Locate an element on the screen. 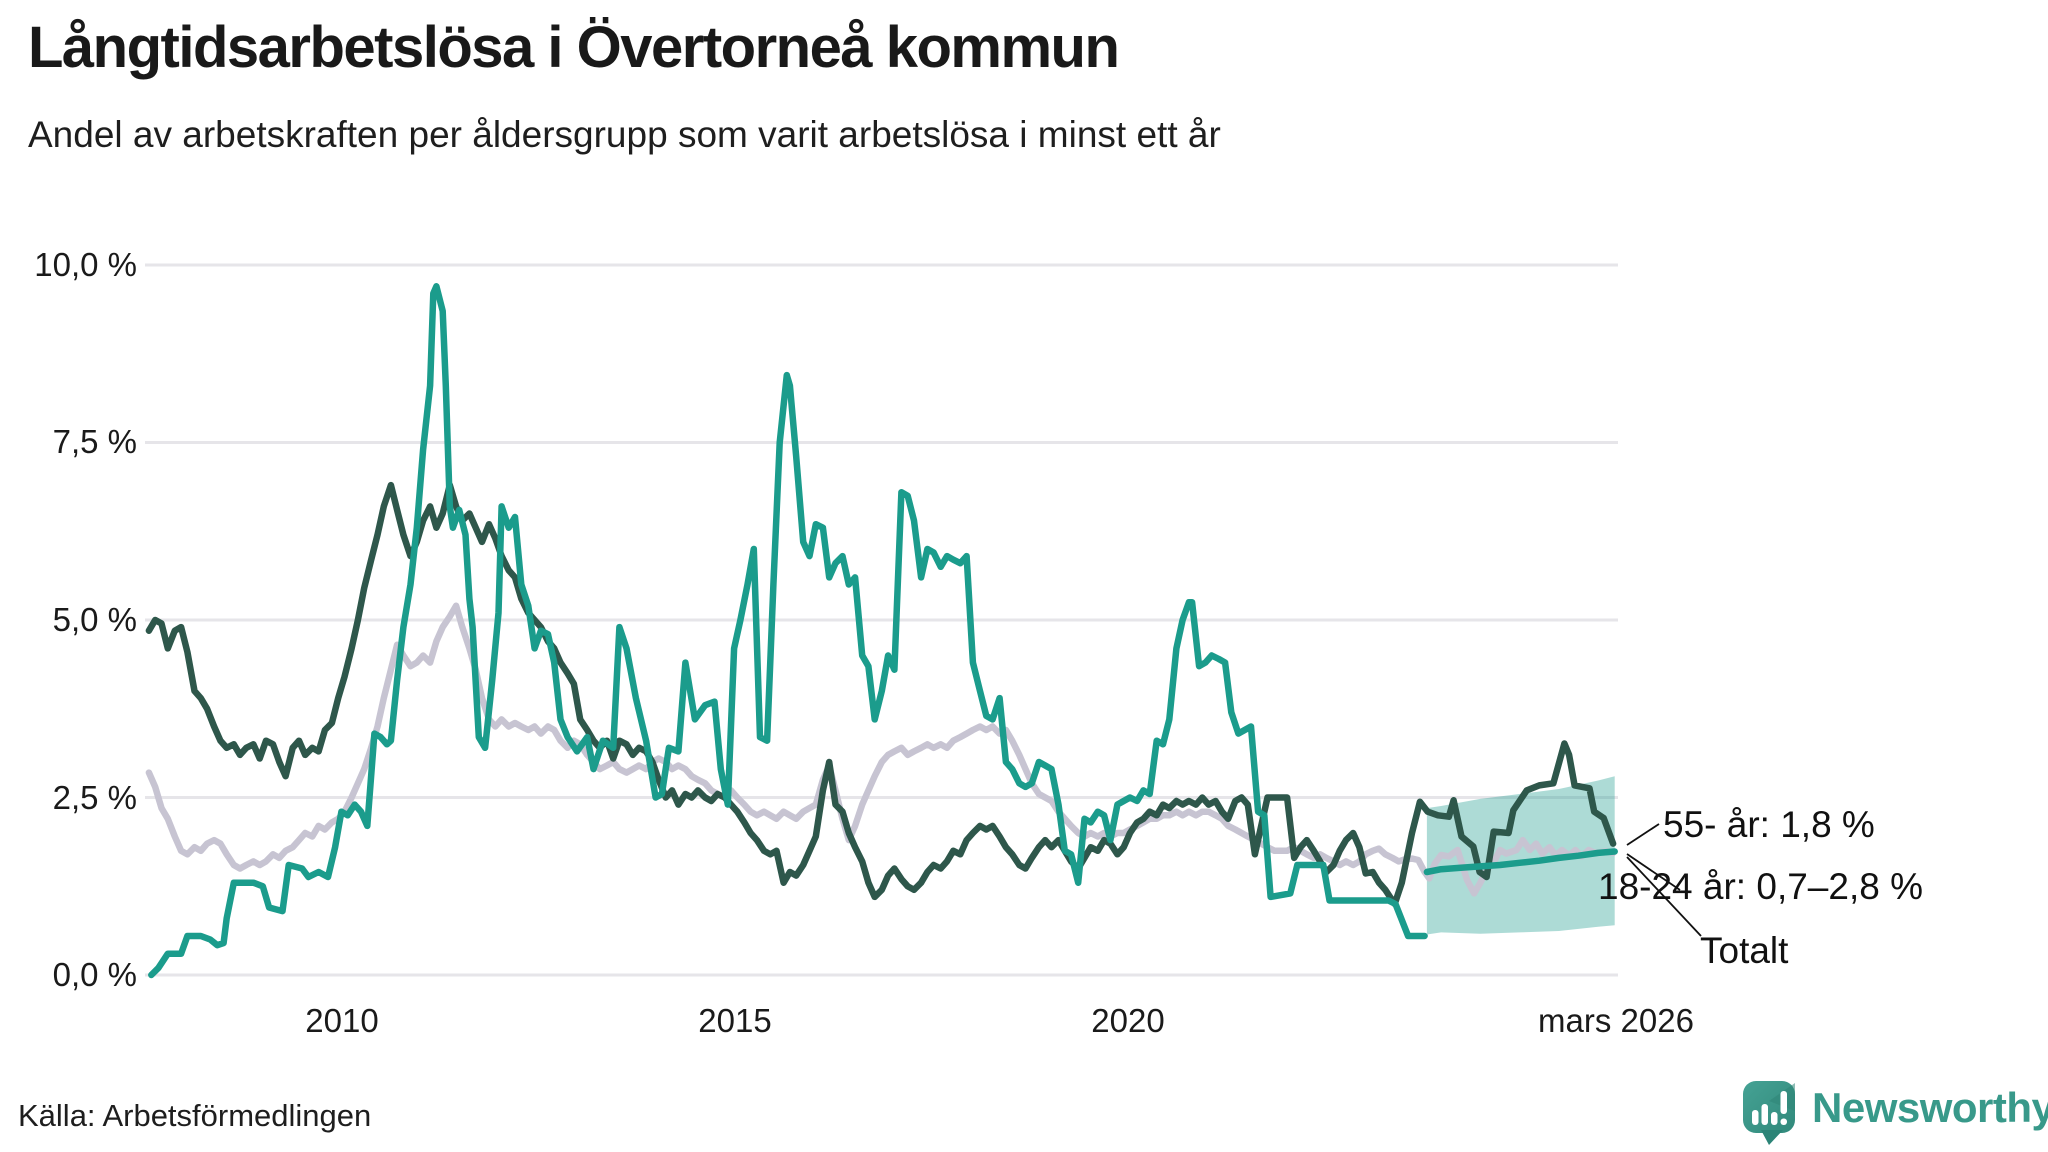 The height and width of the screenshot is (1152, 2048). y-axis-tick-0: 0,0 % is located at coordinates (94, 974).